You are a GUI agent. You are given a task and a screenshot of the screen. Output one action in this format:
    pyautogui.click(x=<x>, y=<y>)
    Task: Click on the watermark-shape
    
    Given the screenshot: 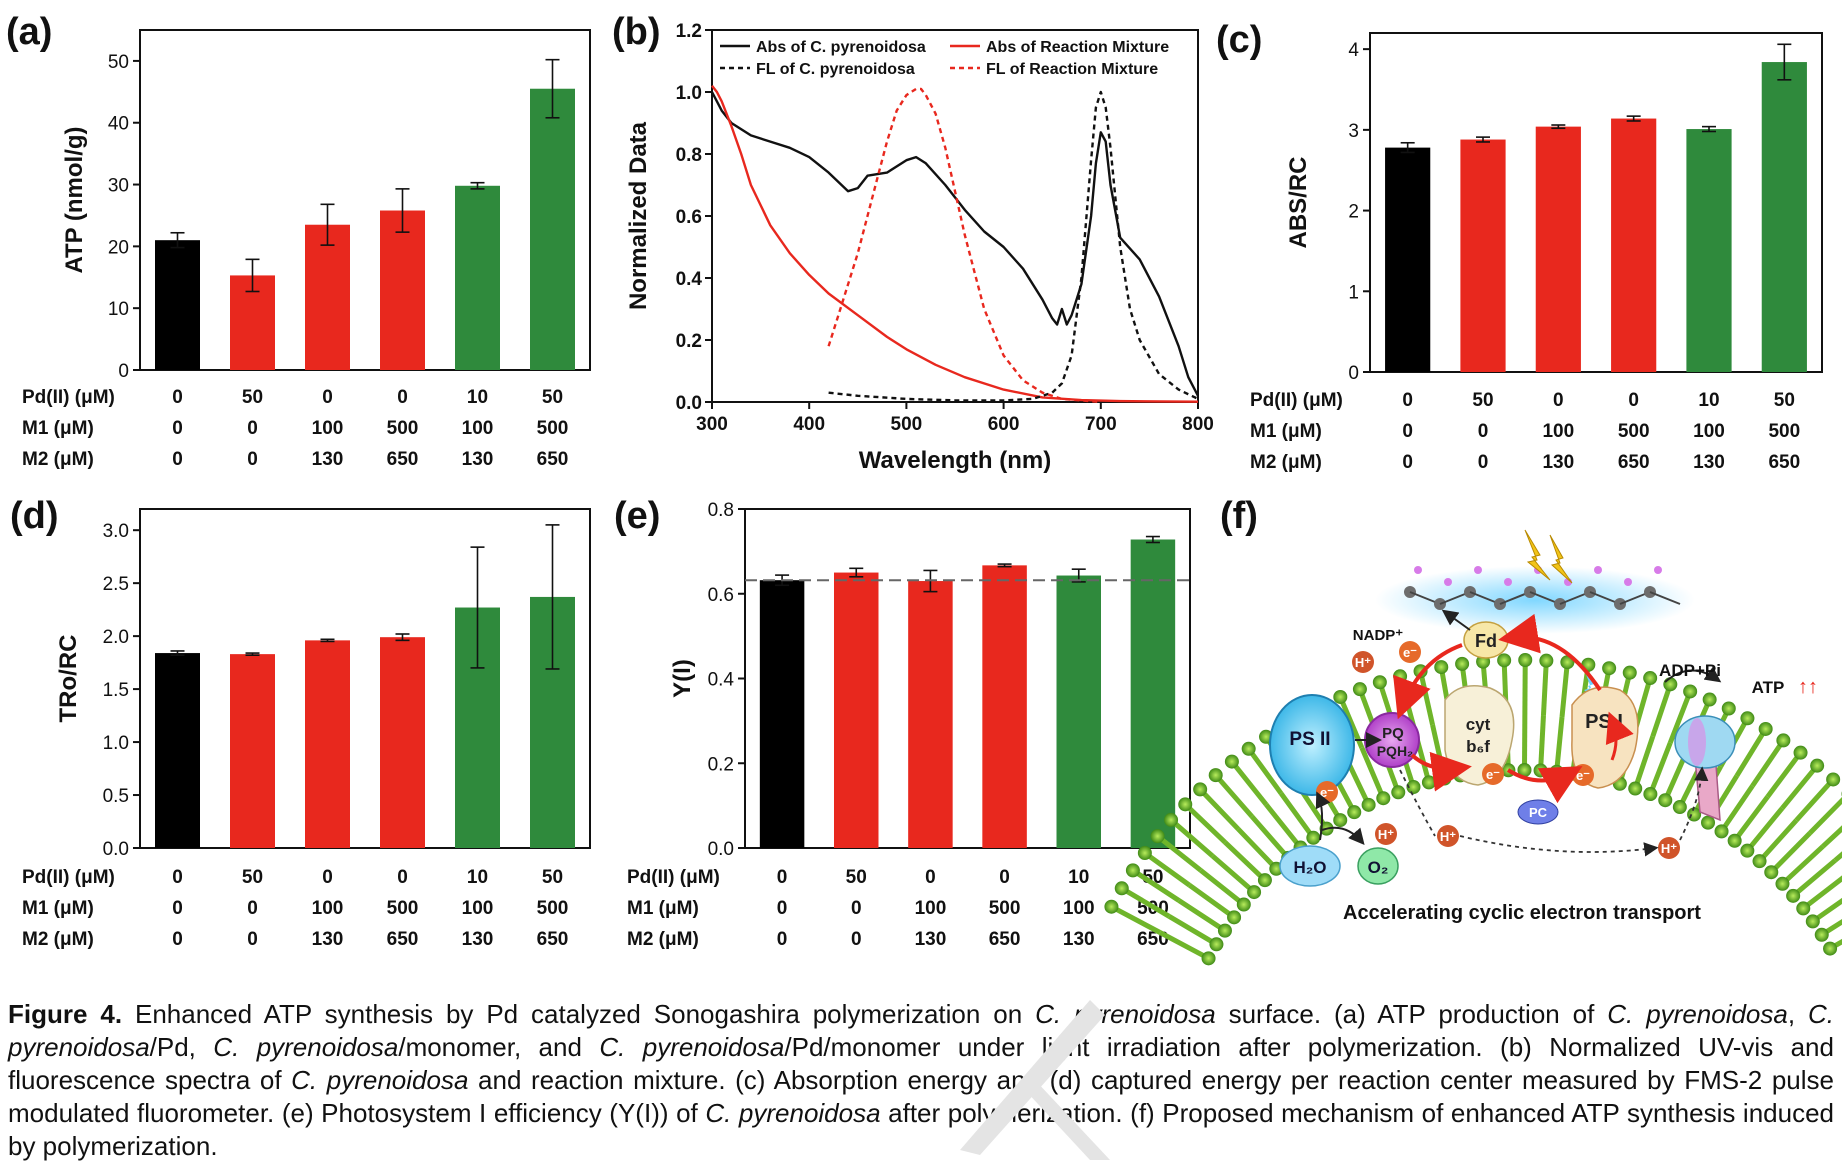 What is the action you would take?
    pyautogui.click(x=1035, y=1080)
    